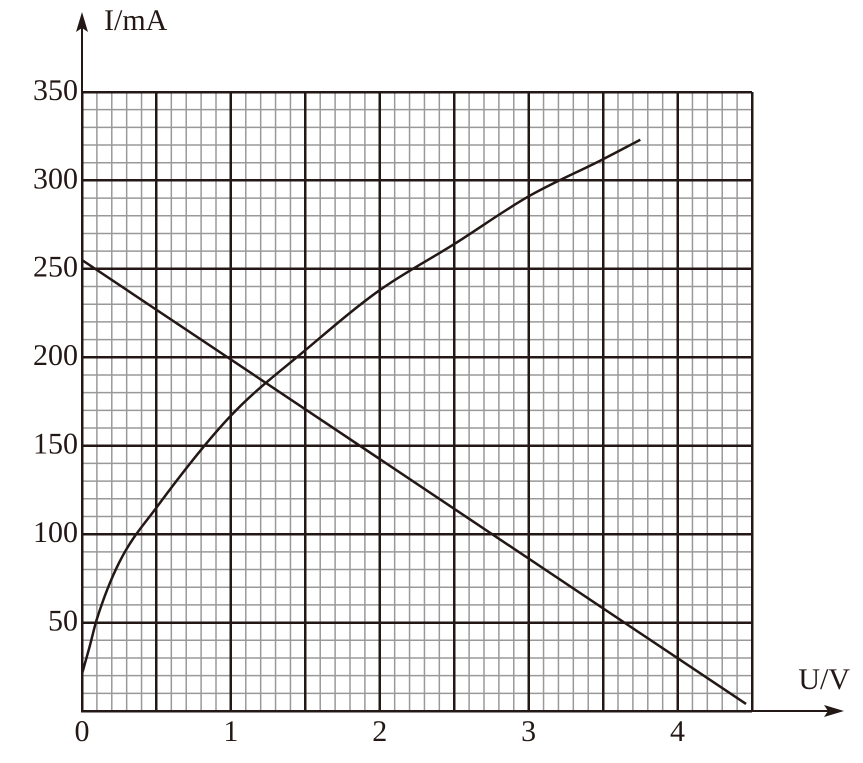  I want to click on x-tick-label: 0, so click(82, 731).